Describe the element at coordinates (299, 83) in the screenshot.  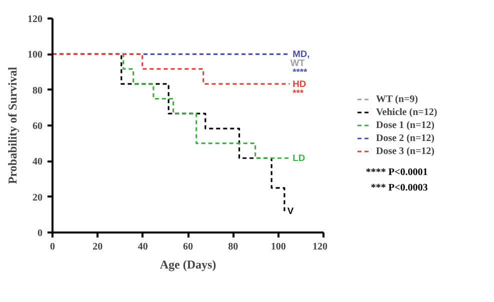
I see `annotation: HD` at that location.